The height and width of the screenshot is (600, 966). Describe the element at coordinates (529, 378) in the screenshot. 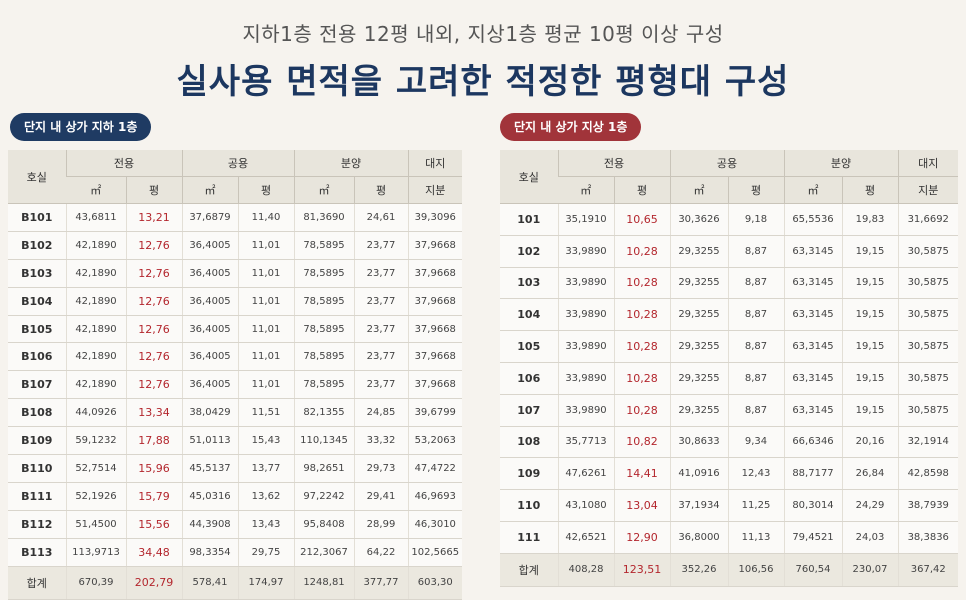

I see `unit-cell: 106` at that location.